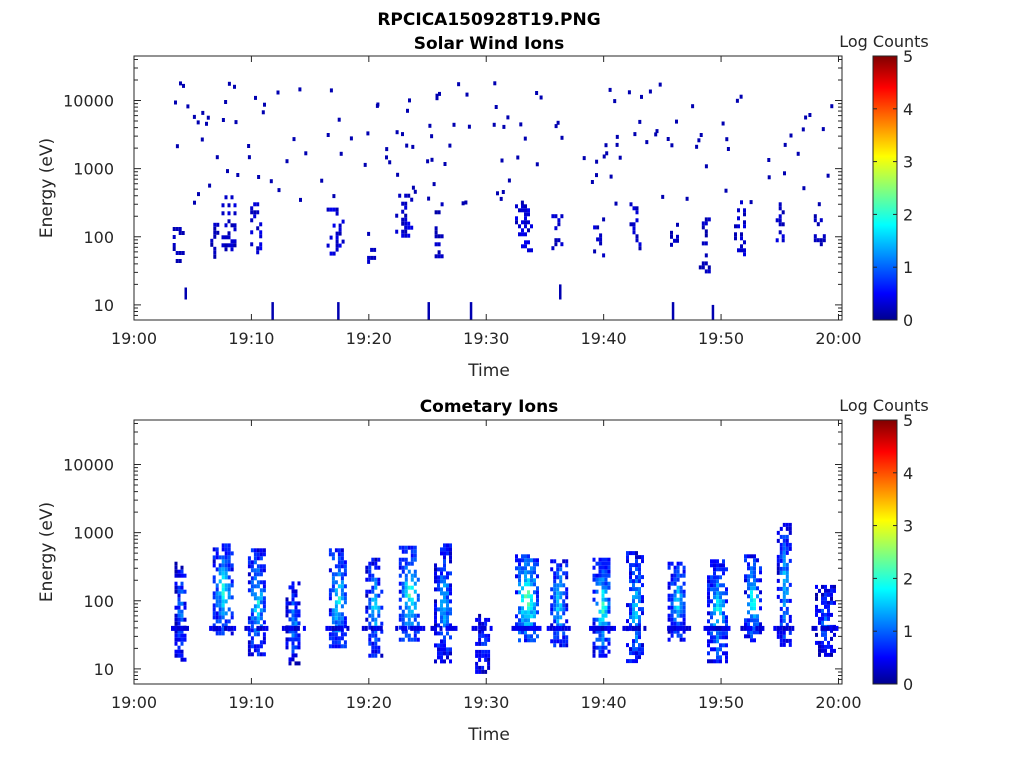 The width and height of the screenshot is (1024, 768). Describe the element at coordinates (47, 188) in the screenshot. I see `y-axis-label: Energy (eV)` at that location.